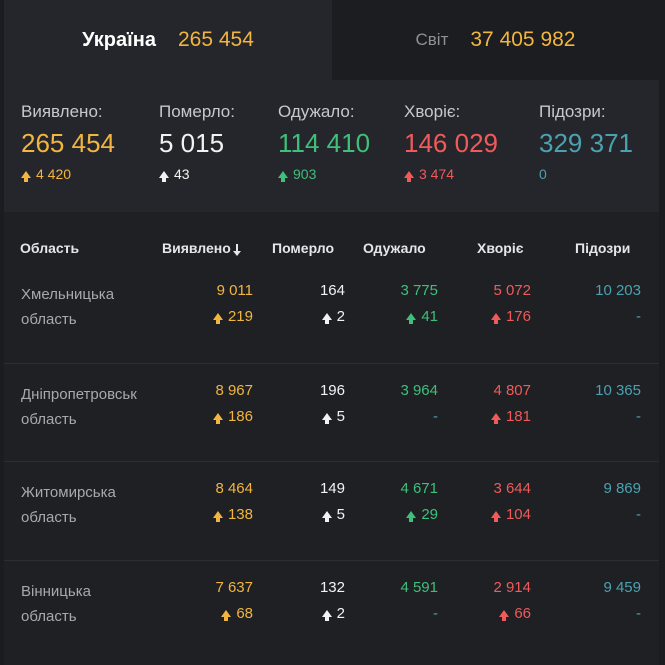  I want to click on tab-ukraine: Україна 265 454, so click(168, 40).